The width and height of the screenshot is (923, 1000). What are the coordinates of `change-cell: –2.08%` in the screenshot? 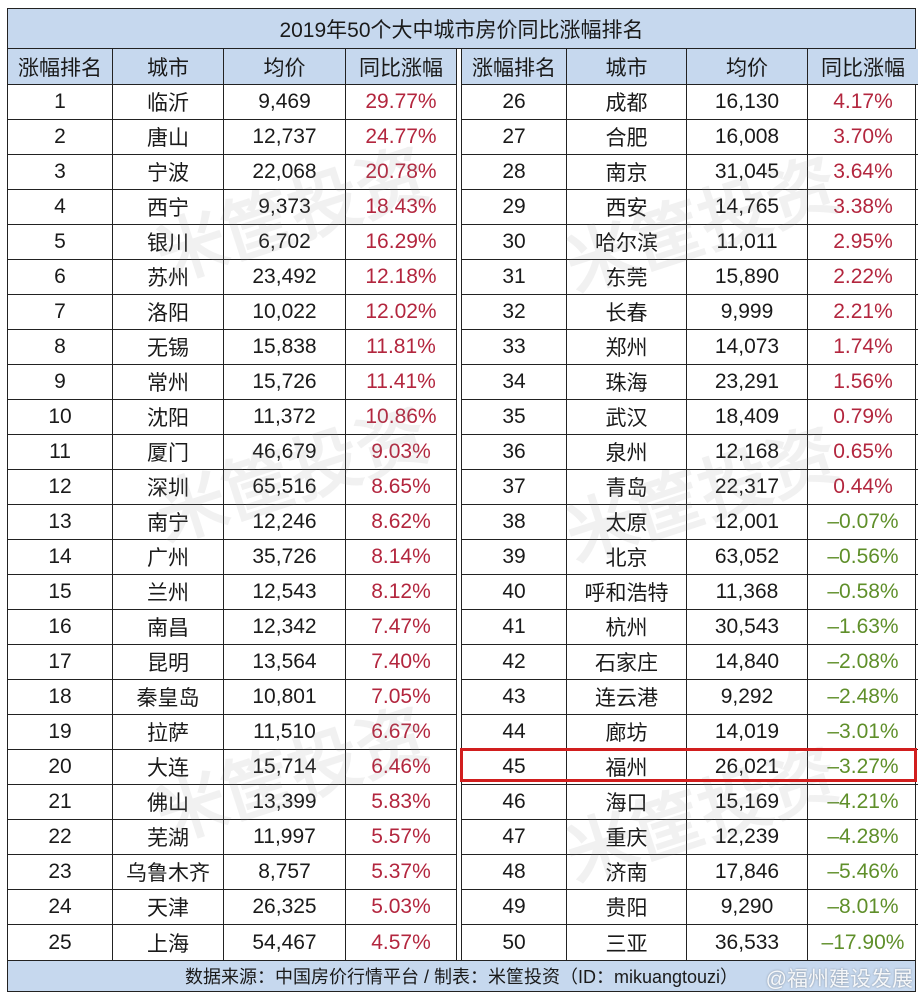 It's located at (863, 662).